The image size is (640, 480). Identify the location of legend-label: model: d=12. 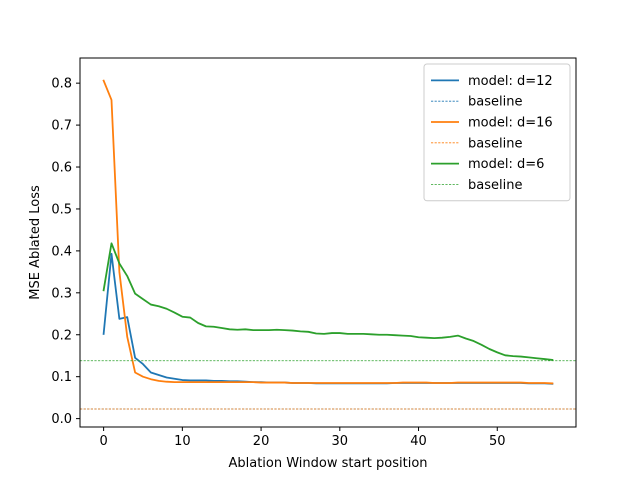
(510, 81).